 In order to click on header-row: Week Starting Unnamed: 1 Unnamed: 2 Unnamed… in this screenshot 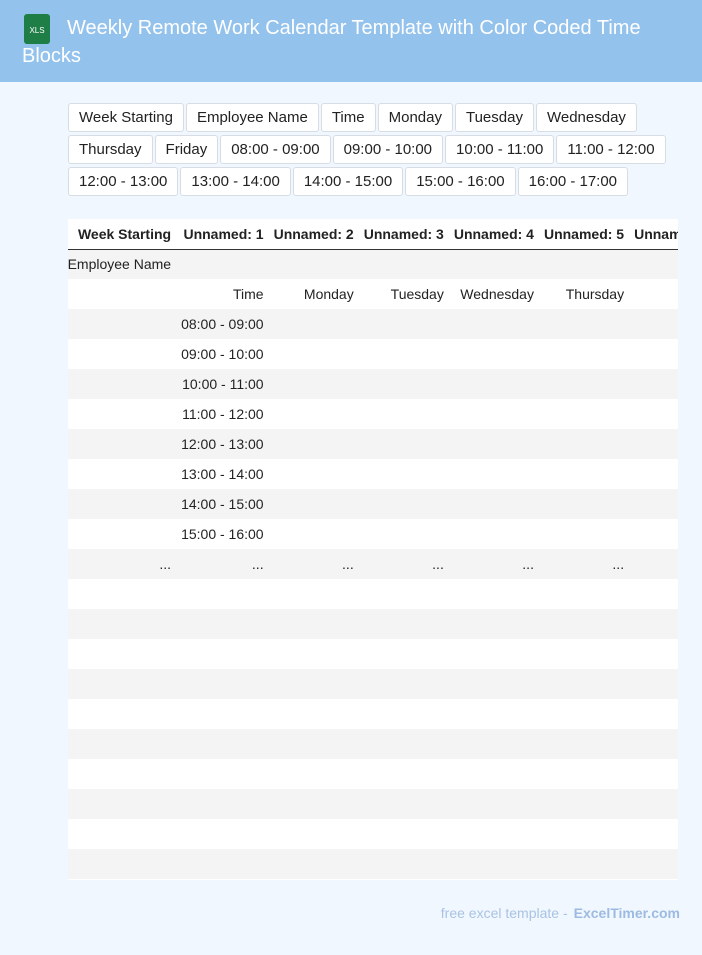, I will do `click(373, 234)`.